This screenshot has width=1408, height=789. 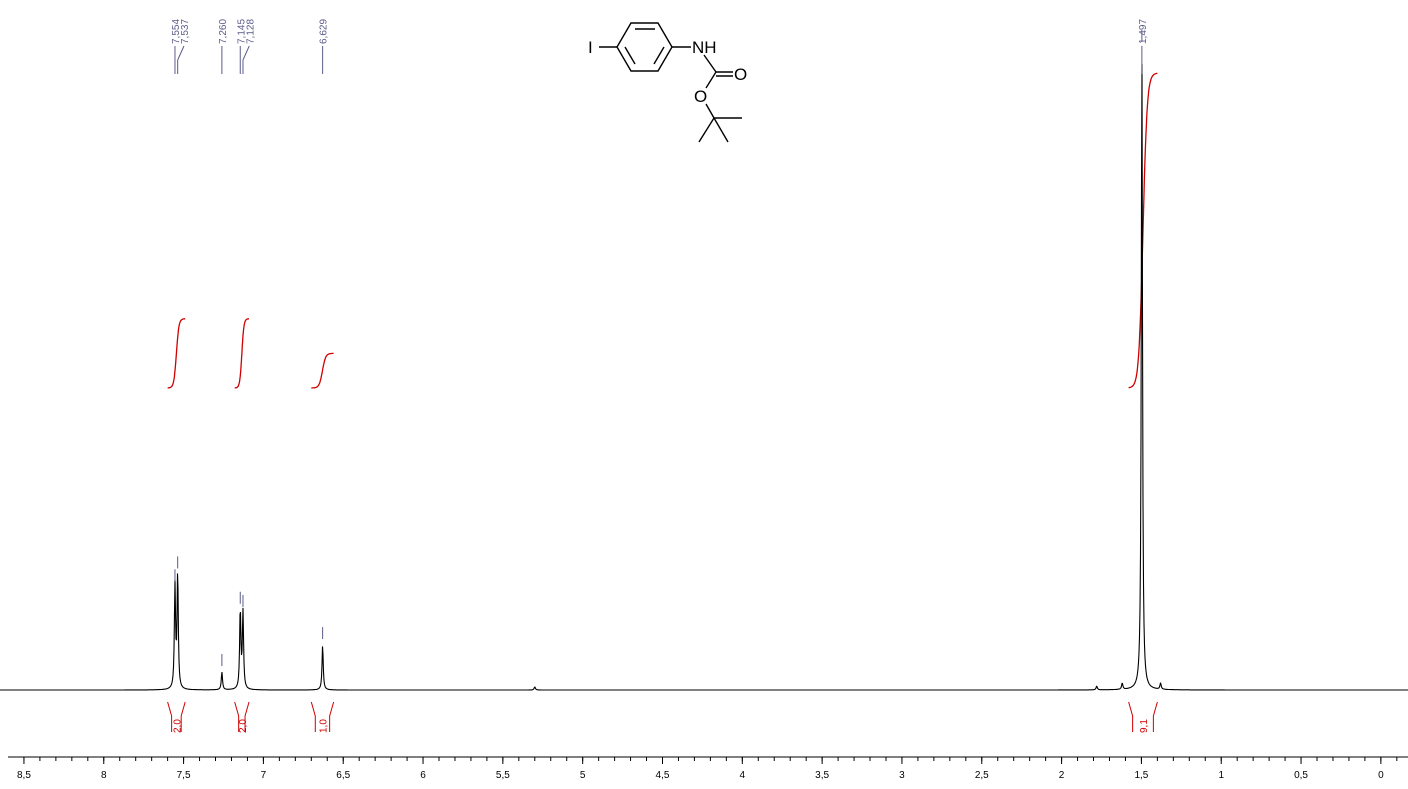 I want to click on integral-value-label: 9,1, so click(x=1144, y=726).